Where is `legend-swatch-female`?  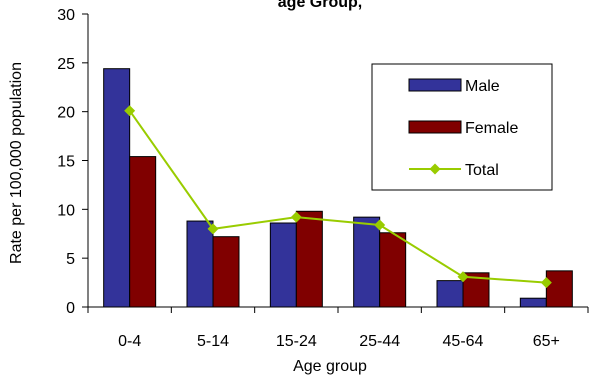 legend-swatch-female is located at coordinates (435, 127).